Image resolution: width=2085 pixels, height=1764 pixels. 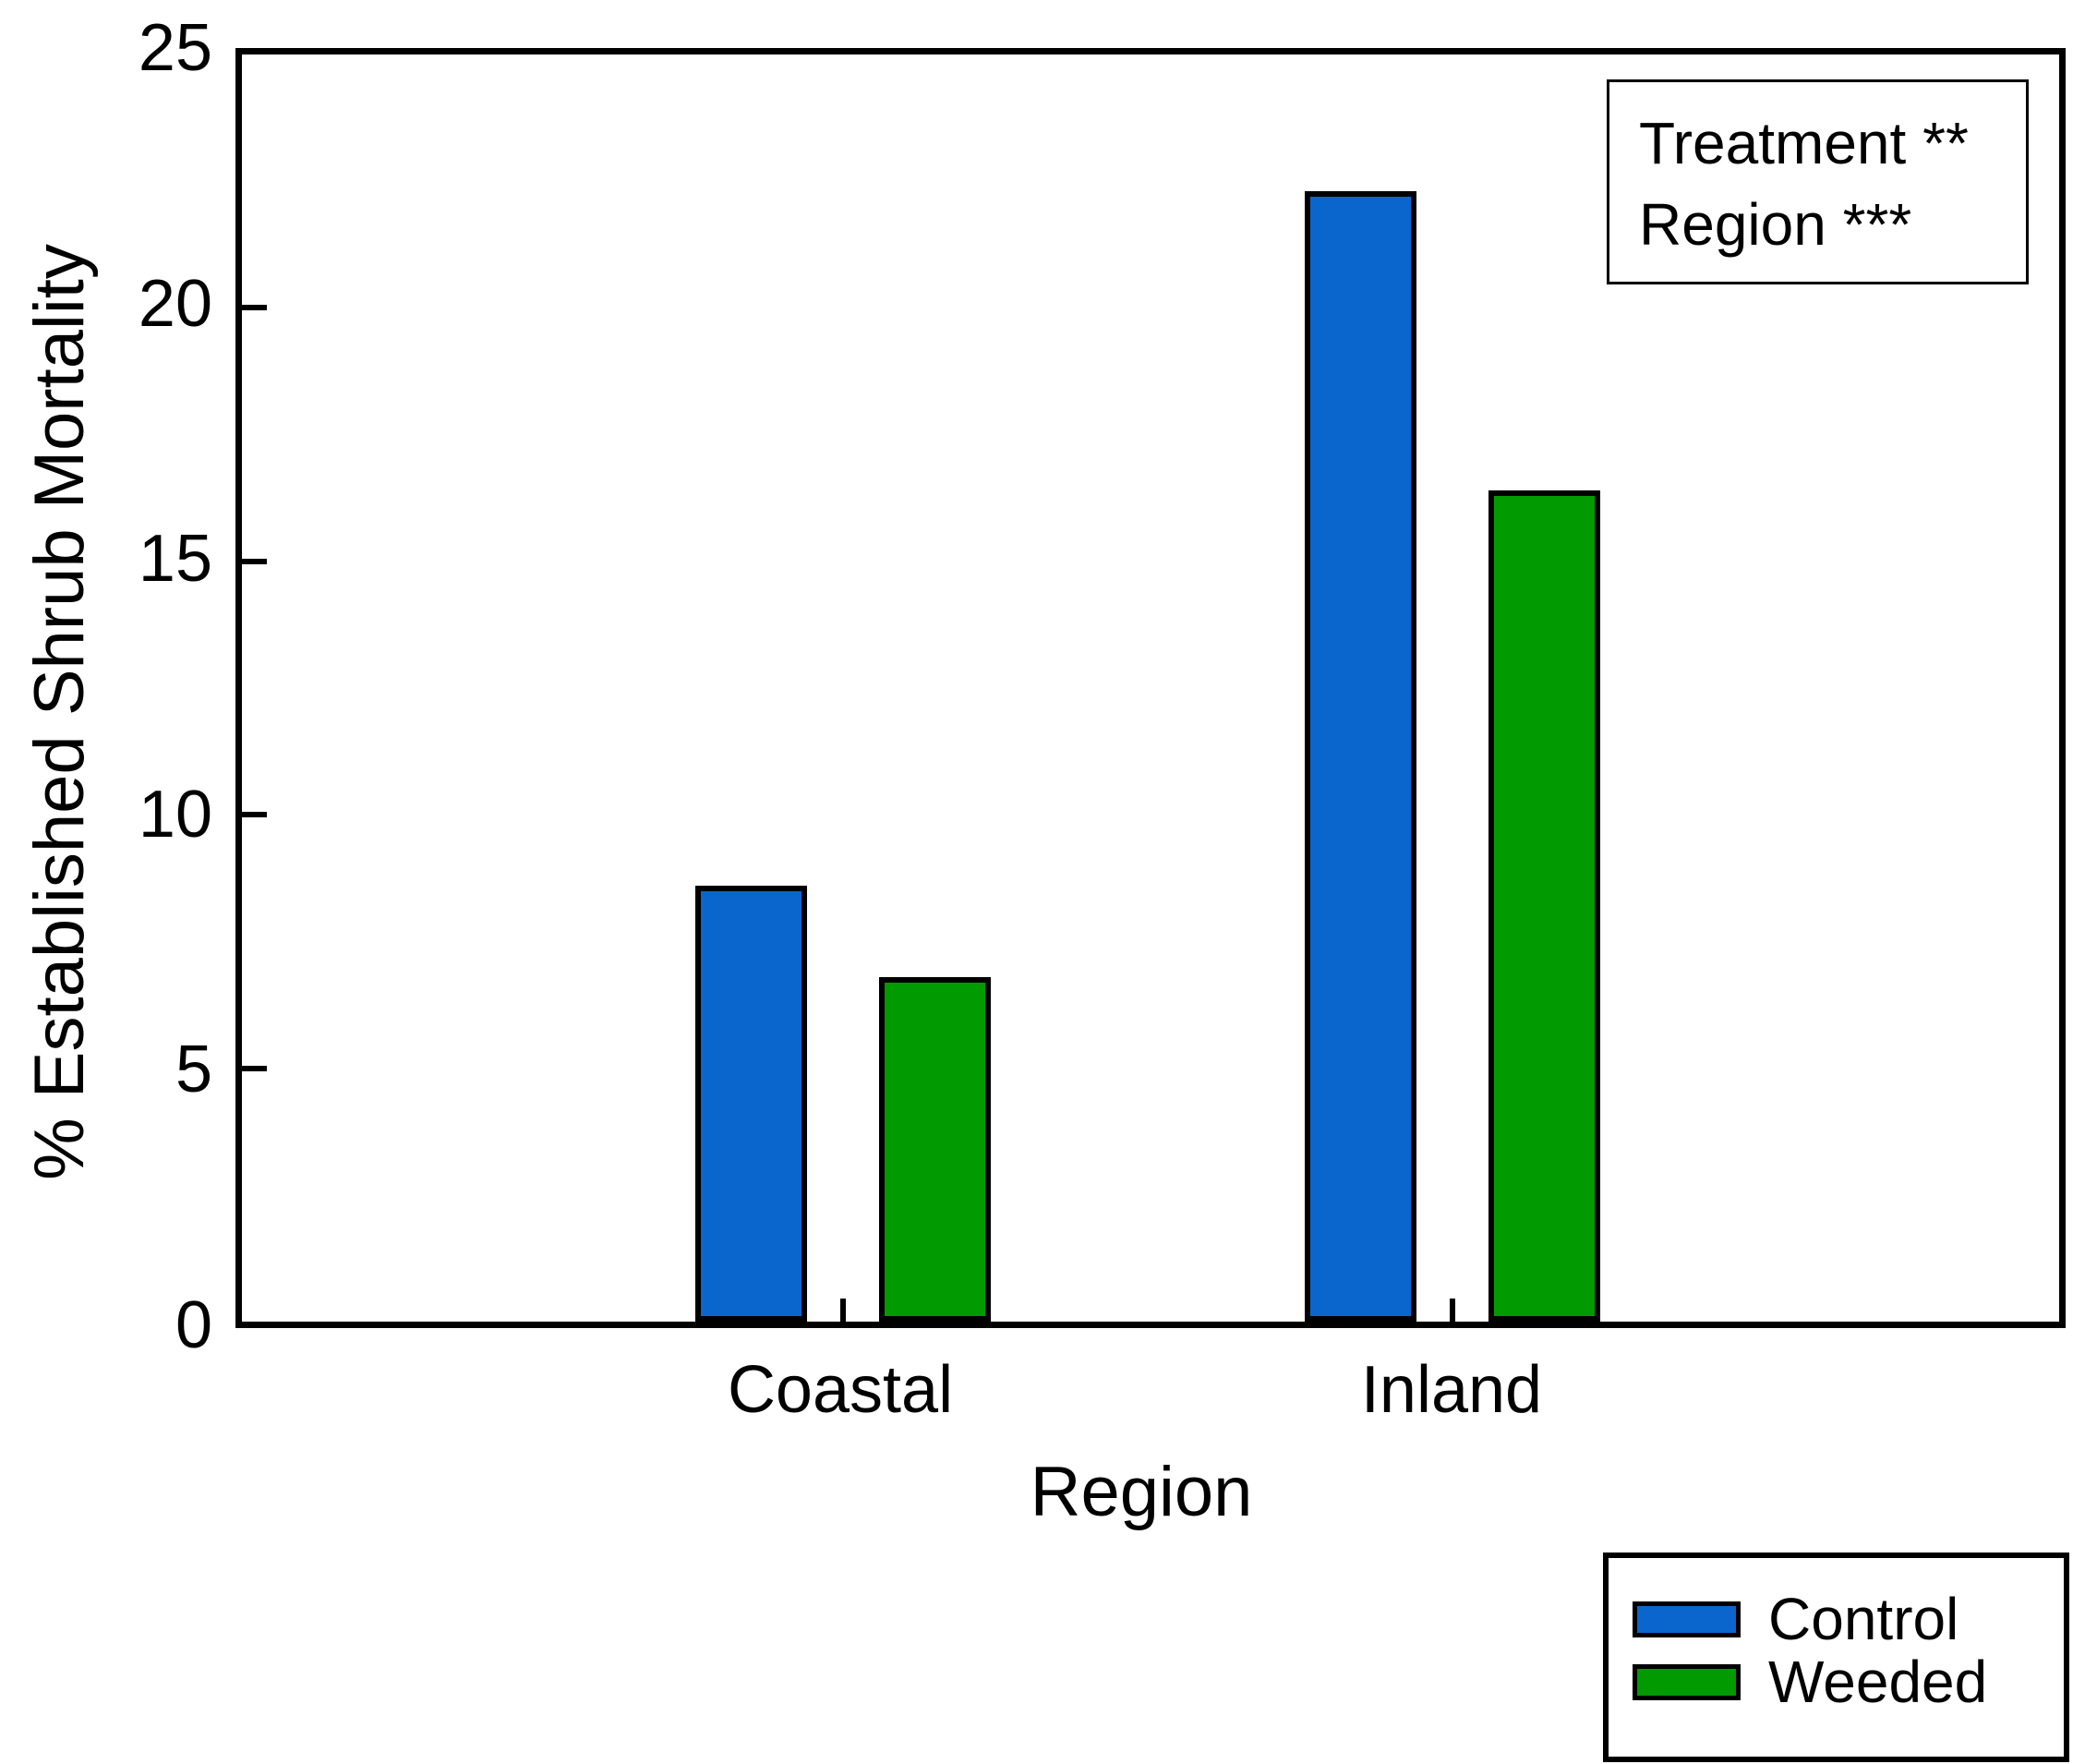 What do you see at coordinates (1451, 1390) in the screenshot?
I see `x-tick-label-inland: Inland` at bounding box center [1451, 1390].